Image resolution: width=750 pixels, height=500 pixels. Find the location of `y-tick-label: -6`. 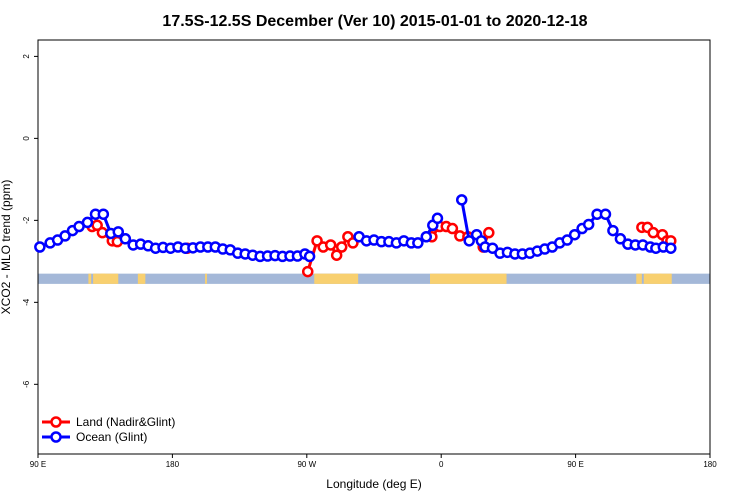

y-tick-label: -6 is located at coordinates (26, 384).